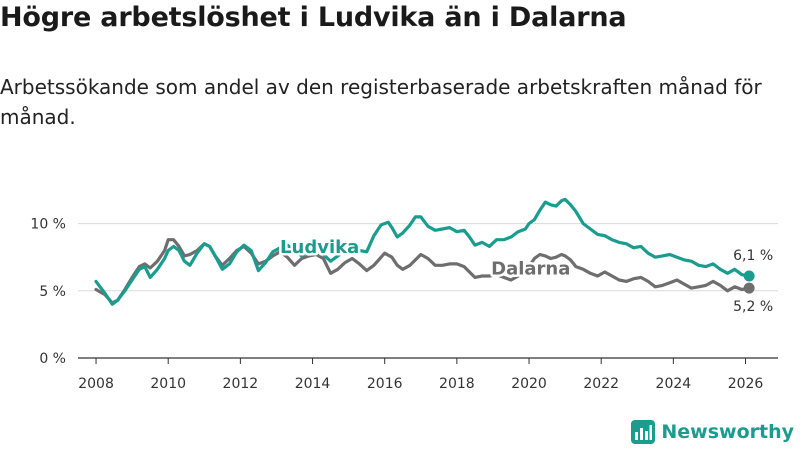  I want to click on x-tick-label: 2026, so click(746, 384).